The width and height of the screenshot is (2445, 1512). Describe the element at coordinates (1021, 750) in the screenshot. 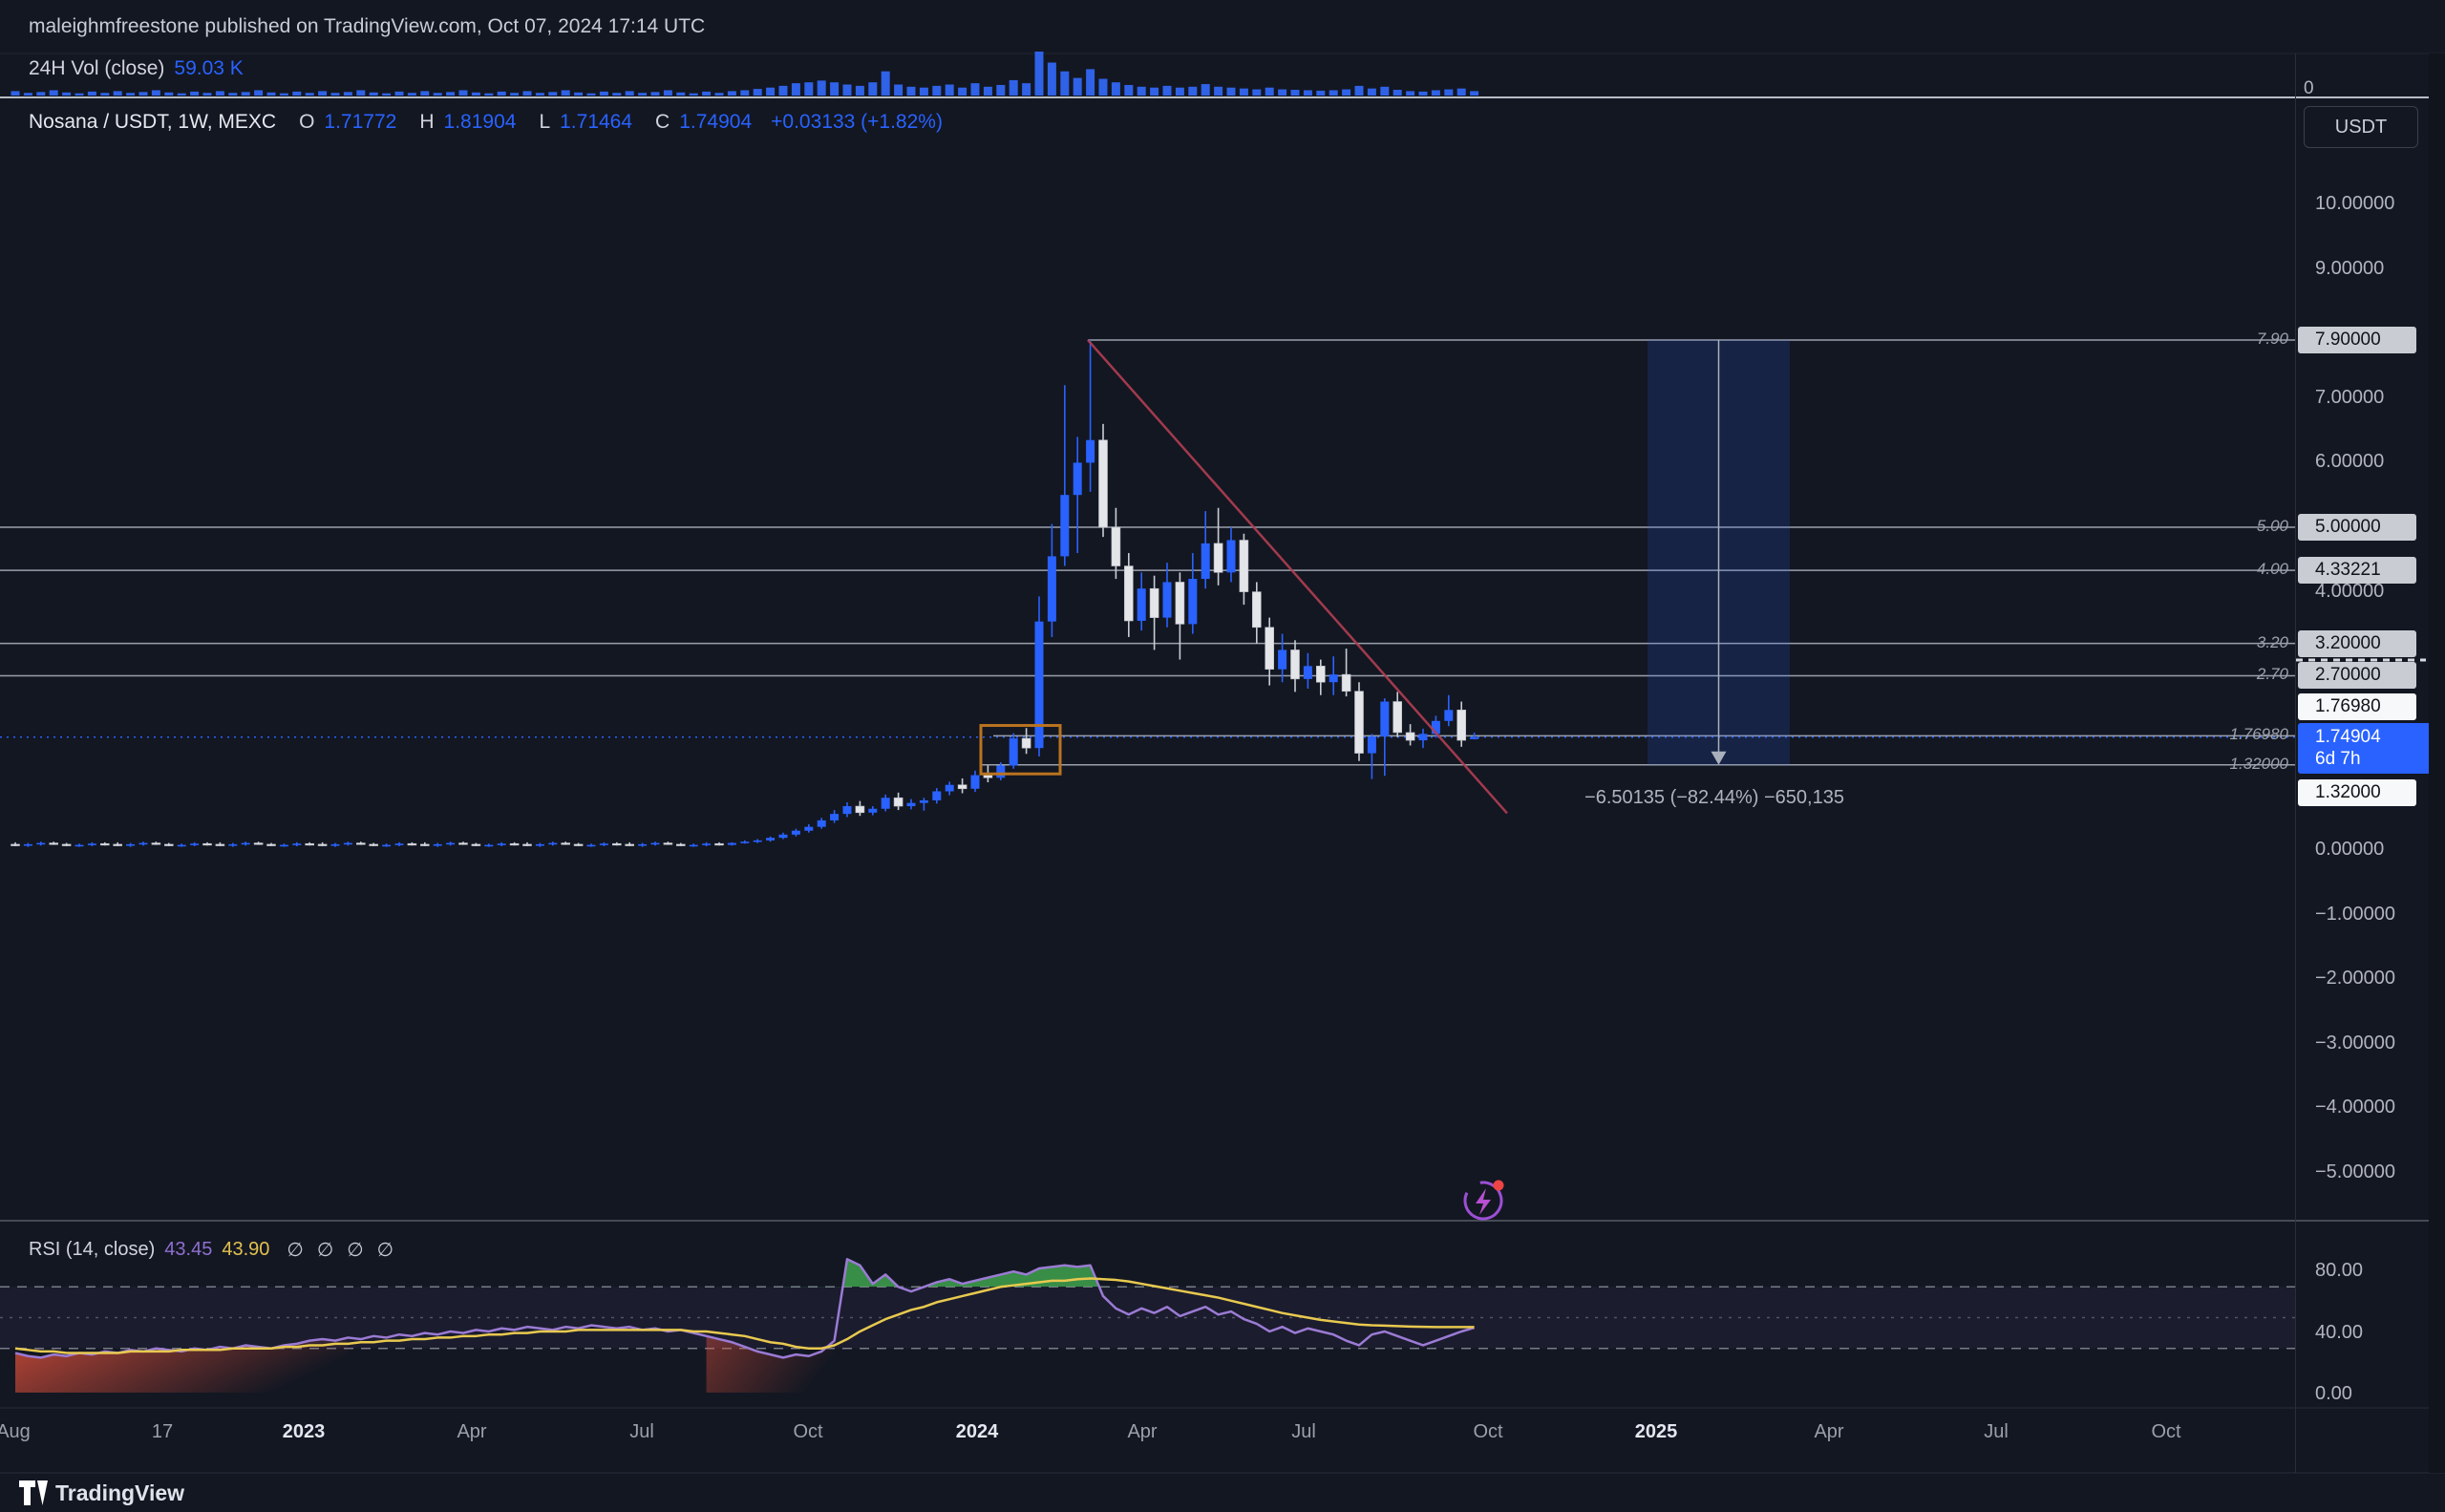

I see `orange-box` at that location.